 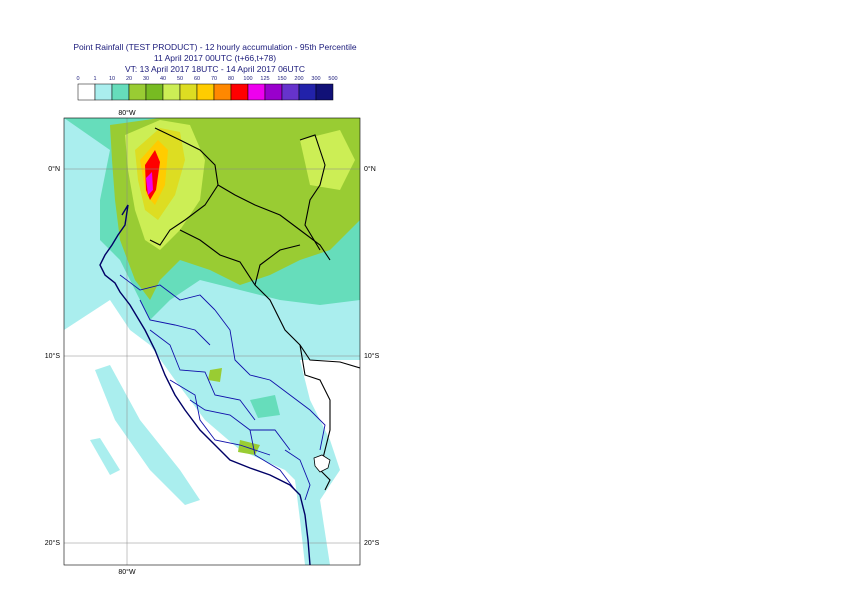 What do you see at coordinates (327, 160) in the screenshot?
I see `rain-patch-east` at bounding box center [327, 160].